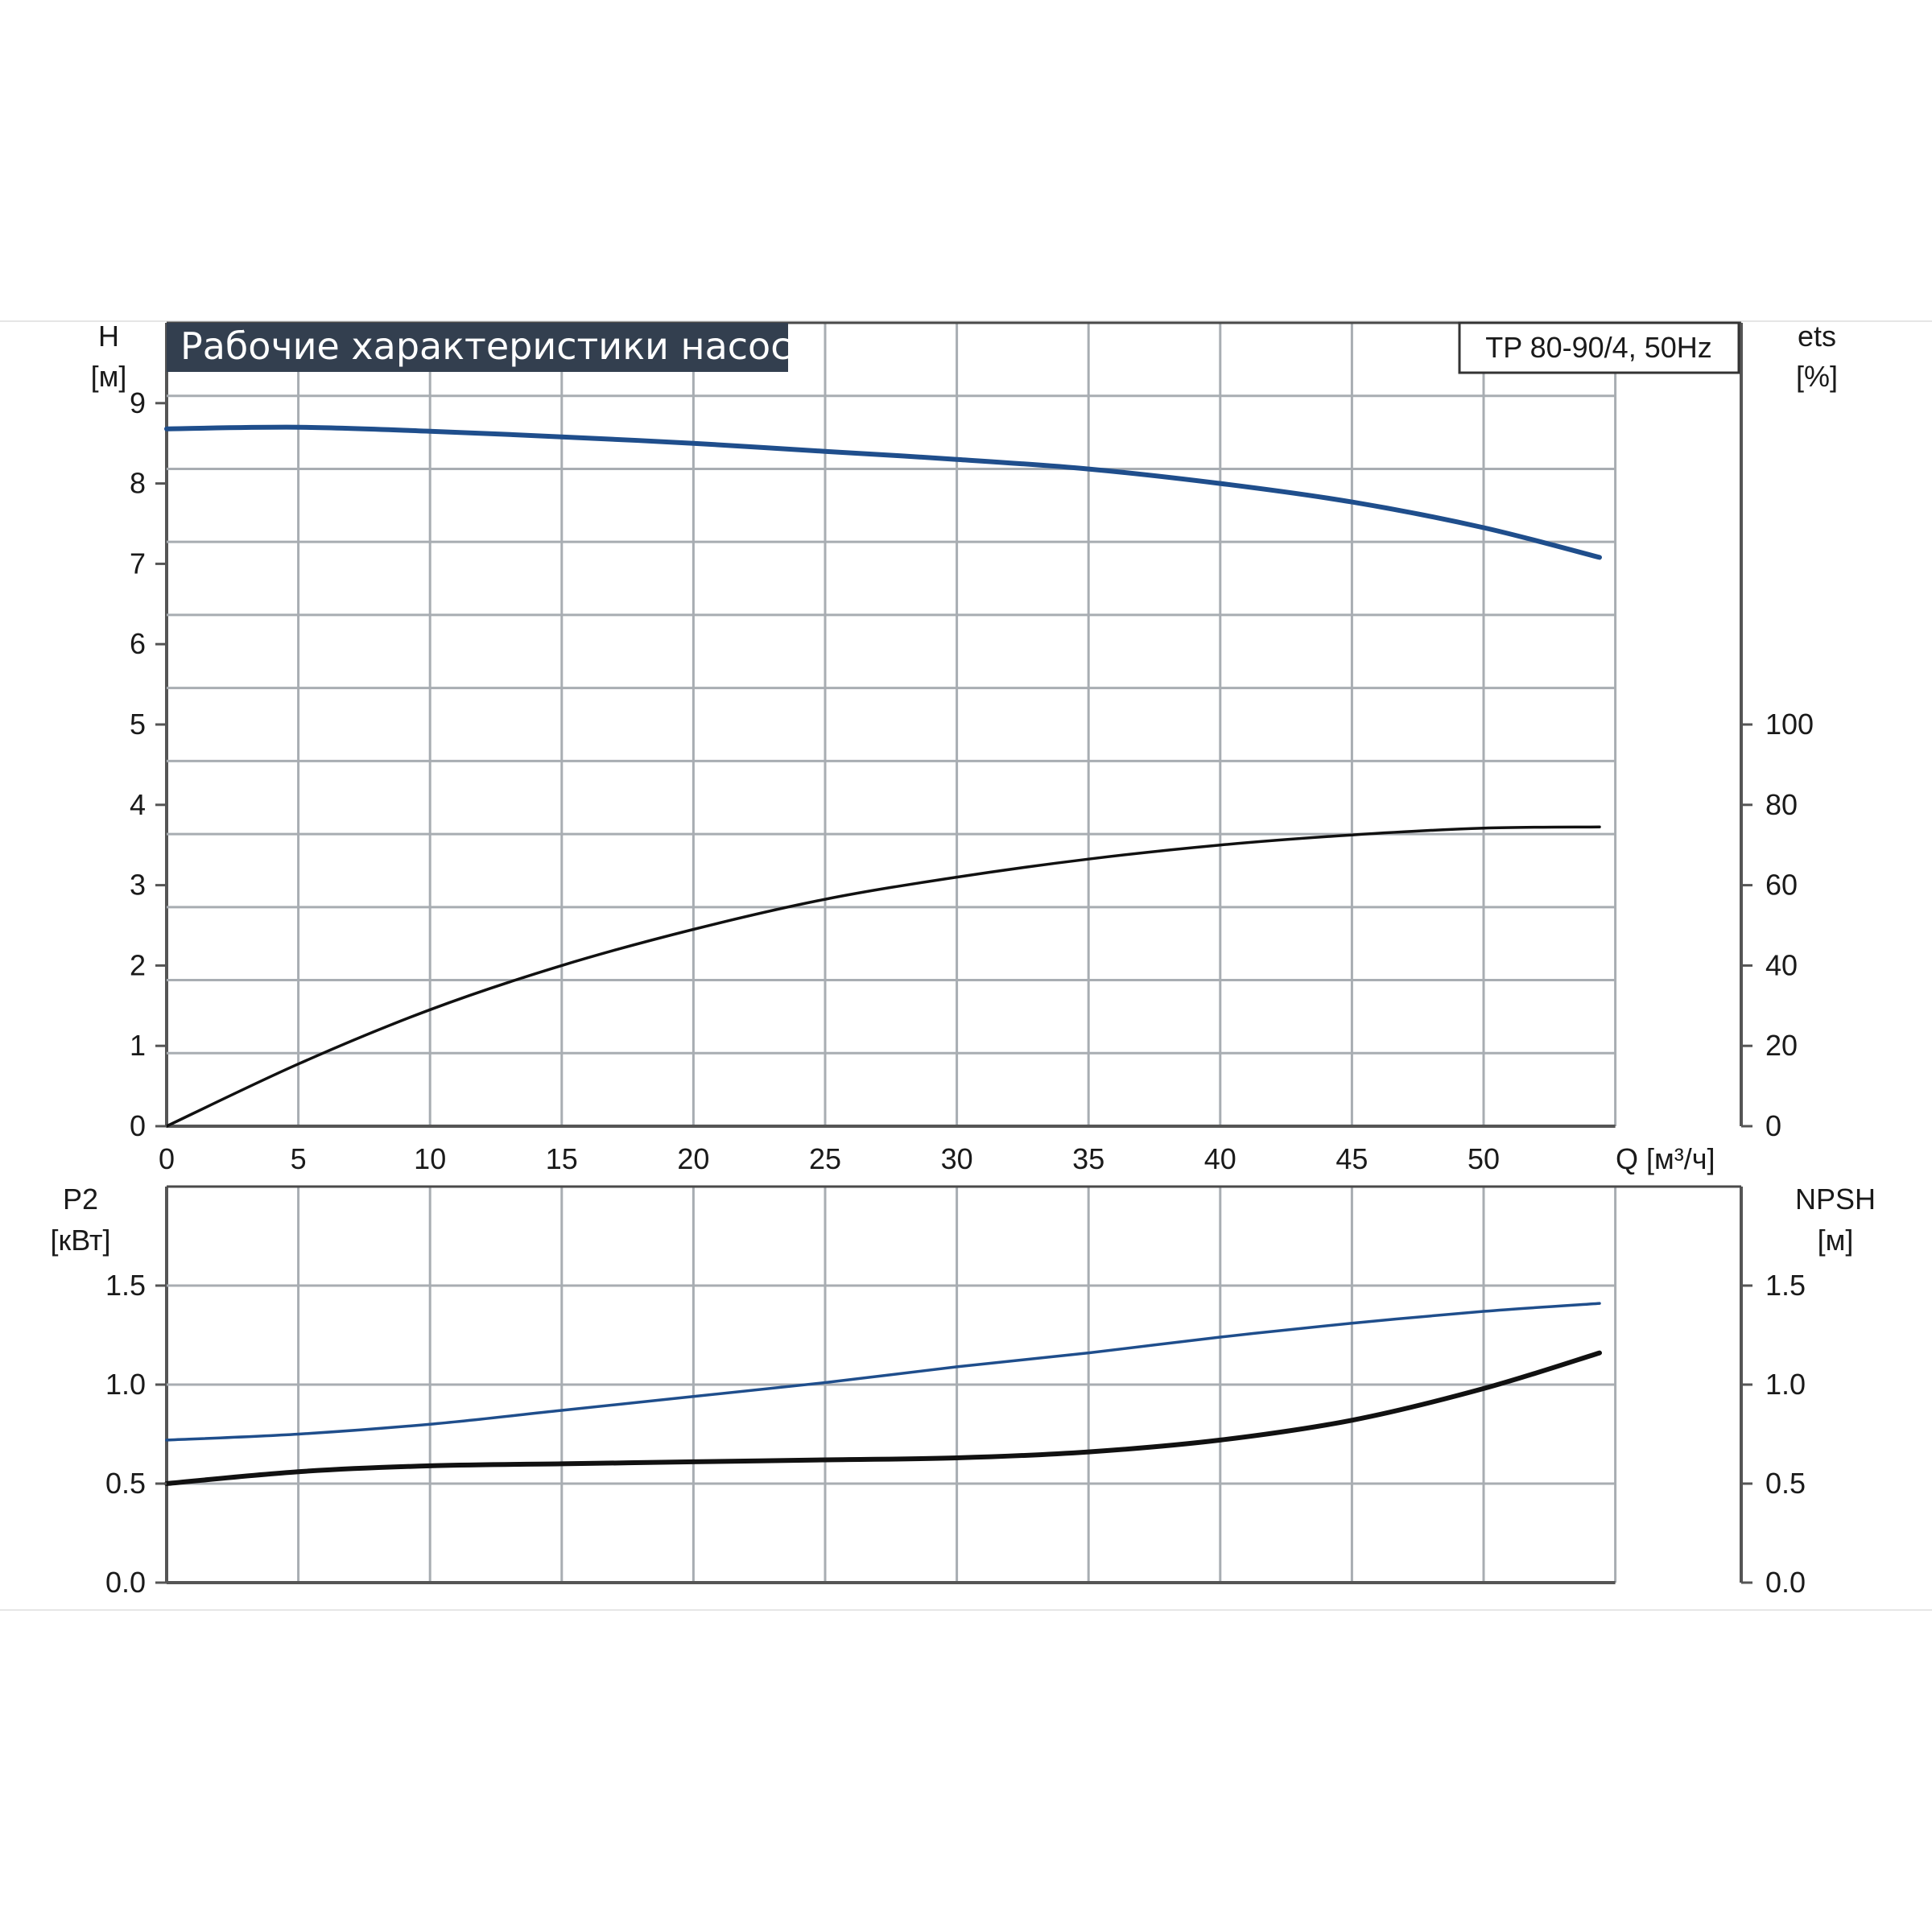 The height and width of the screenshot is (1932, 1932). What do you see at coordinates (138, 1045) in the screenshot?
I see `top-left-tick-label: 1` at bounding box center [138, 1045].